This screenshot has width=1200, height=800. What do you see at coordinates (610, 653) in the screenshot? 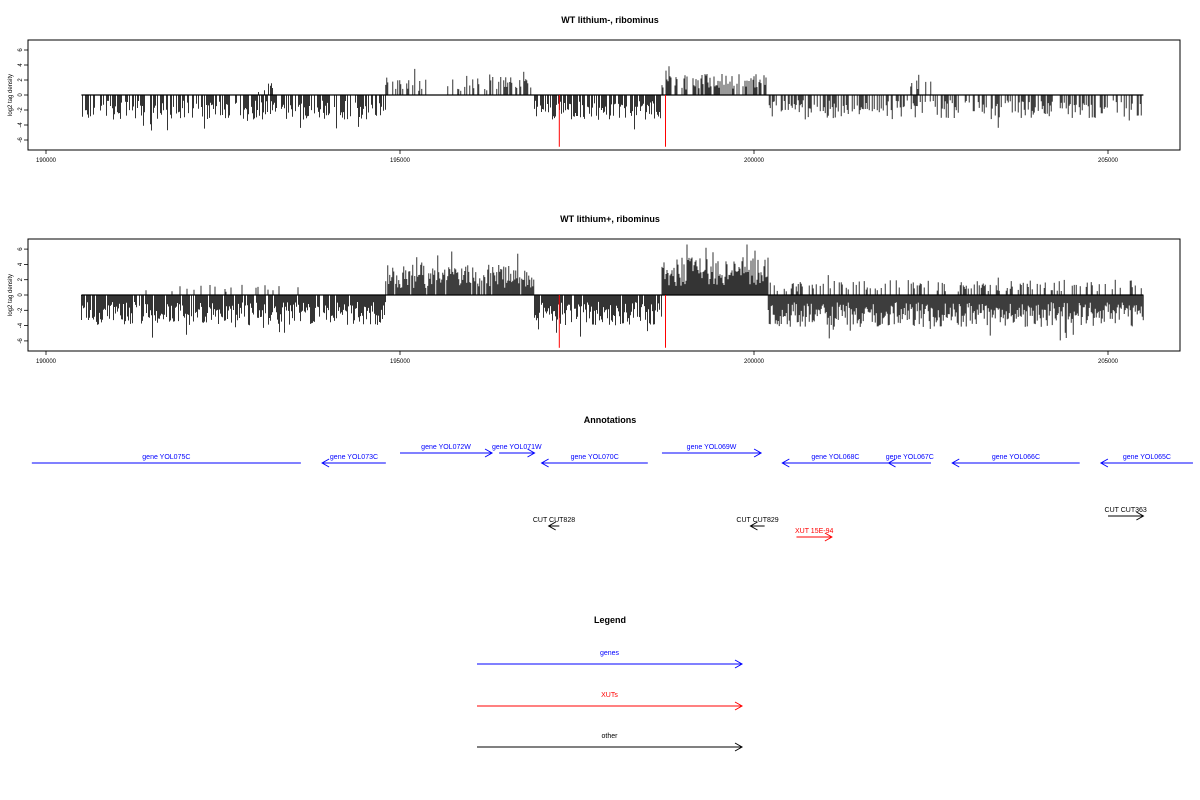
I see `legend-label: genes` at bounding box center [610, 653].